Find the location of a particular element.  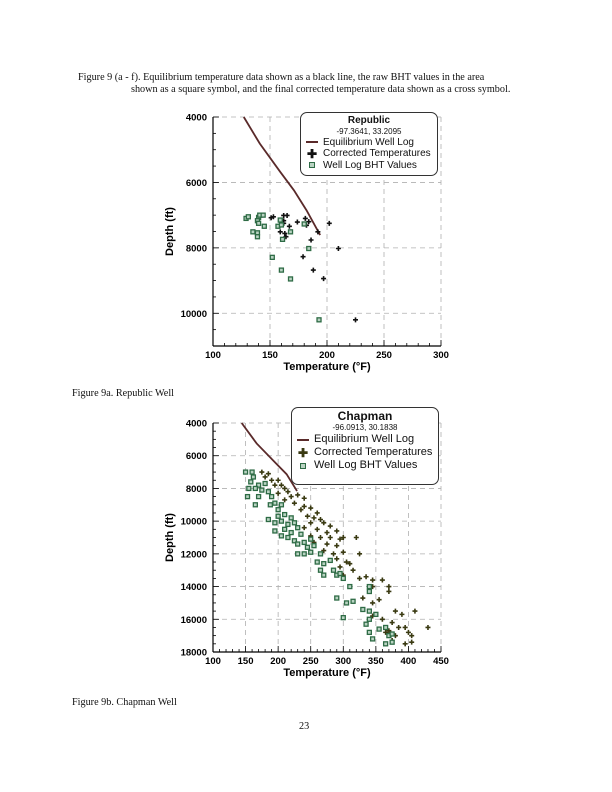

cross-icon: ✚ is located at coordinates (312, 153).